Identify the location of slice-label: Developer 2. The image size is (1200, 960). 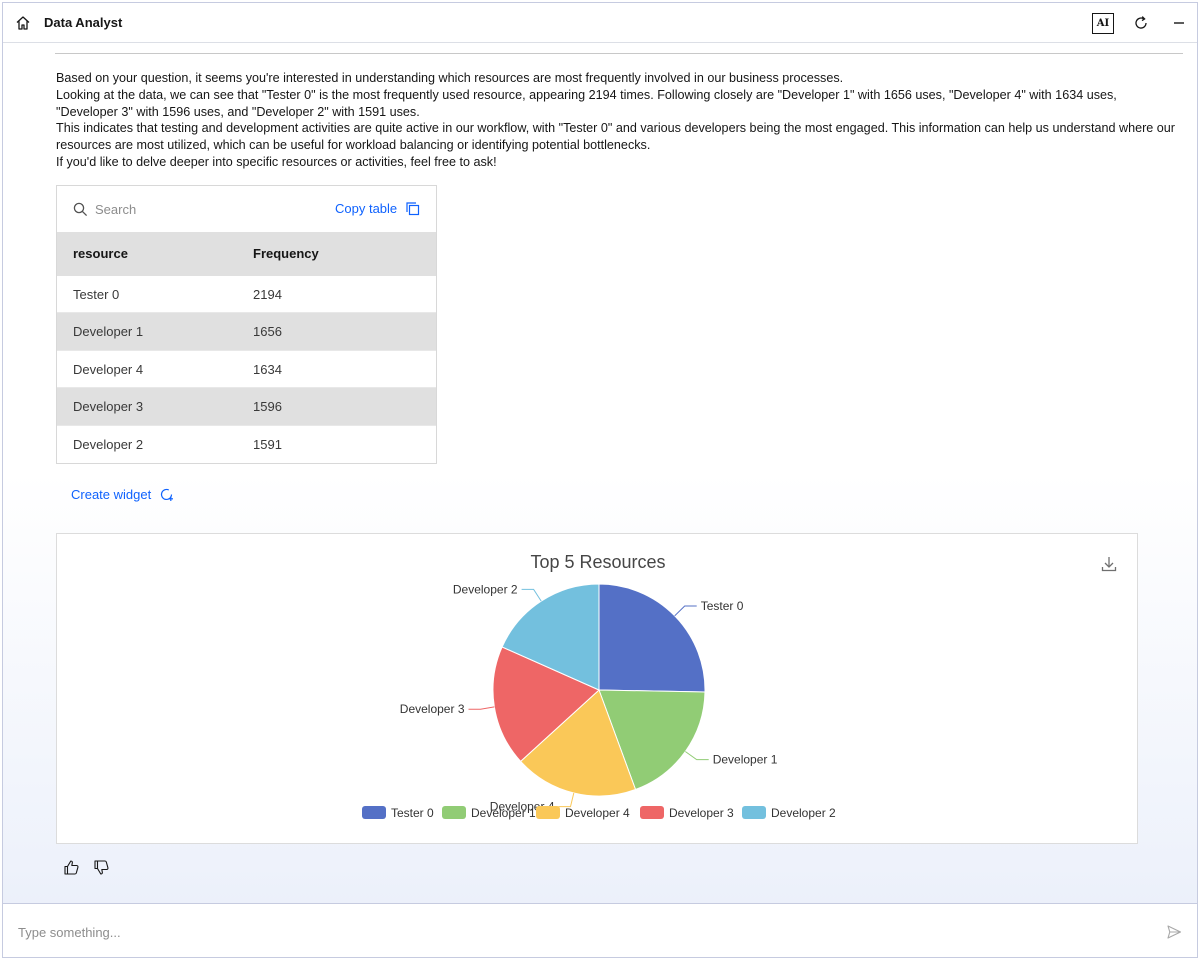
(485, 589).